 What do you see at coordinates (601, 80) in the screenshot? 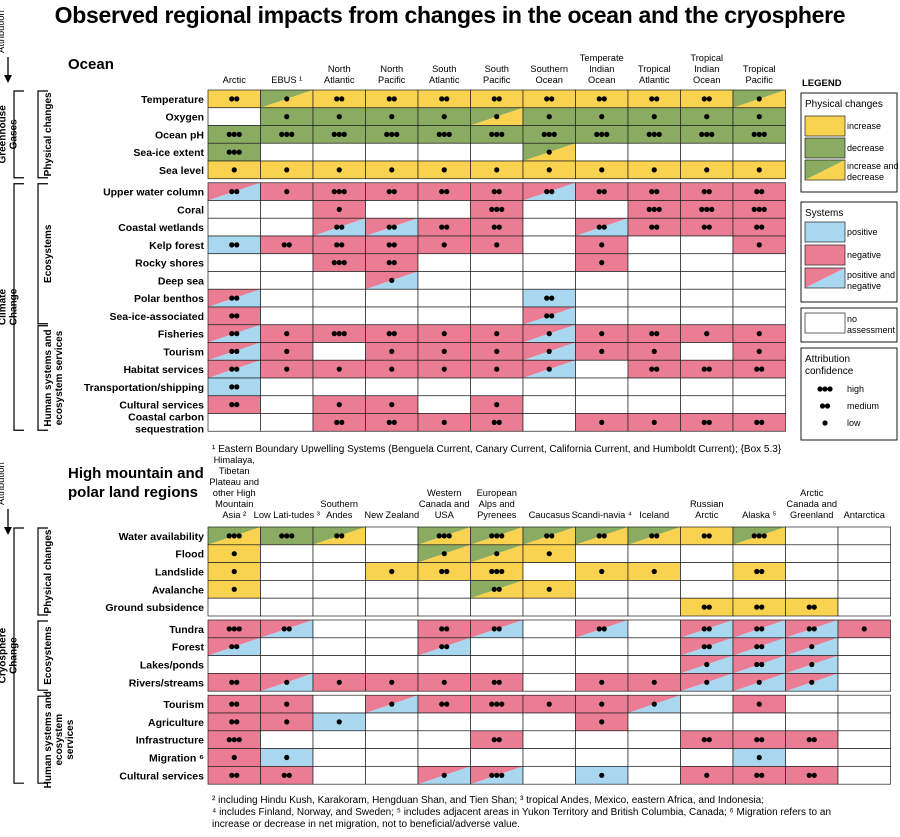
I see `column-header: Ocean` at bounding box center [601, 80].